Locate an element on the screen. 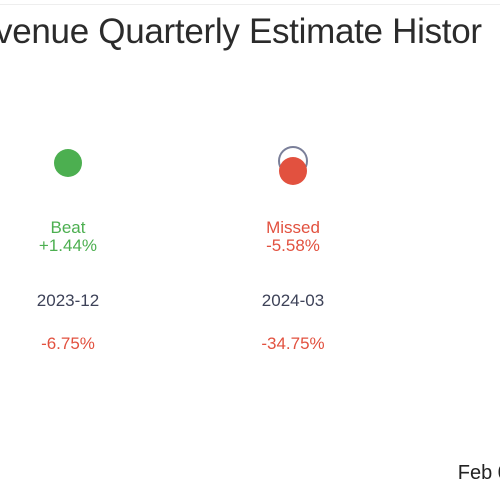 This screenshot has width=500, height=500. surprise-value: -5.58% is located at coordinates (293, 245).